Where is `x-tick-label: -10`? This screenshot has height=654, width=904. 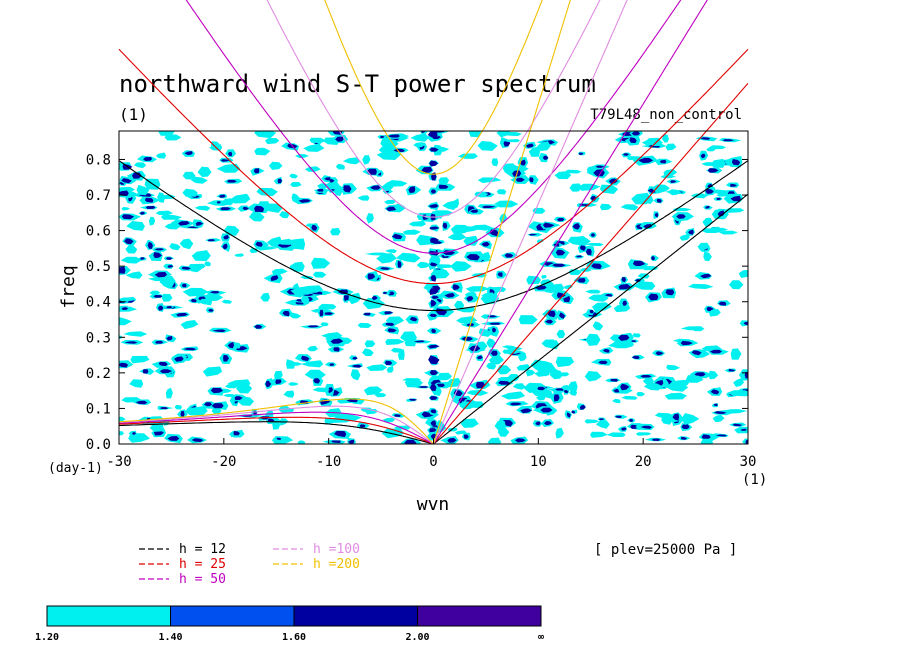
x-tick-label: -10 is located at coordinates (328, 462).